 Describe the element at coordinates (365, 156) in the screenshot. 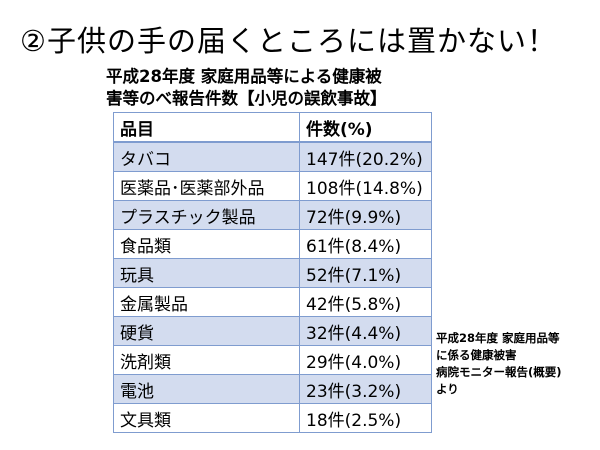

I see `count-cell: 147件(20.2%)` at that location.